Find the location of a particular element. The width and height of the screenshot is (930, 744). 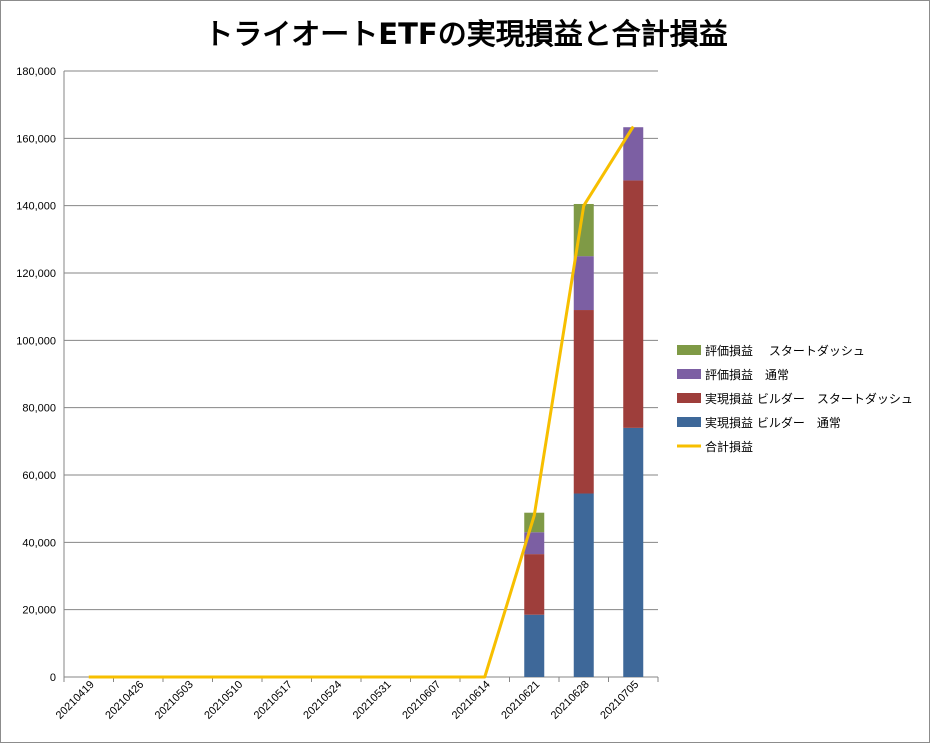

y-tick-label: 140,000 is located at coordinates (36, 207).